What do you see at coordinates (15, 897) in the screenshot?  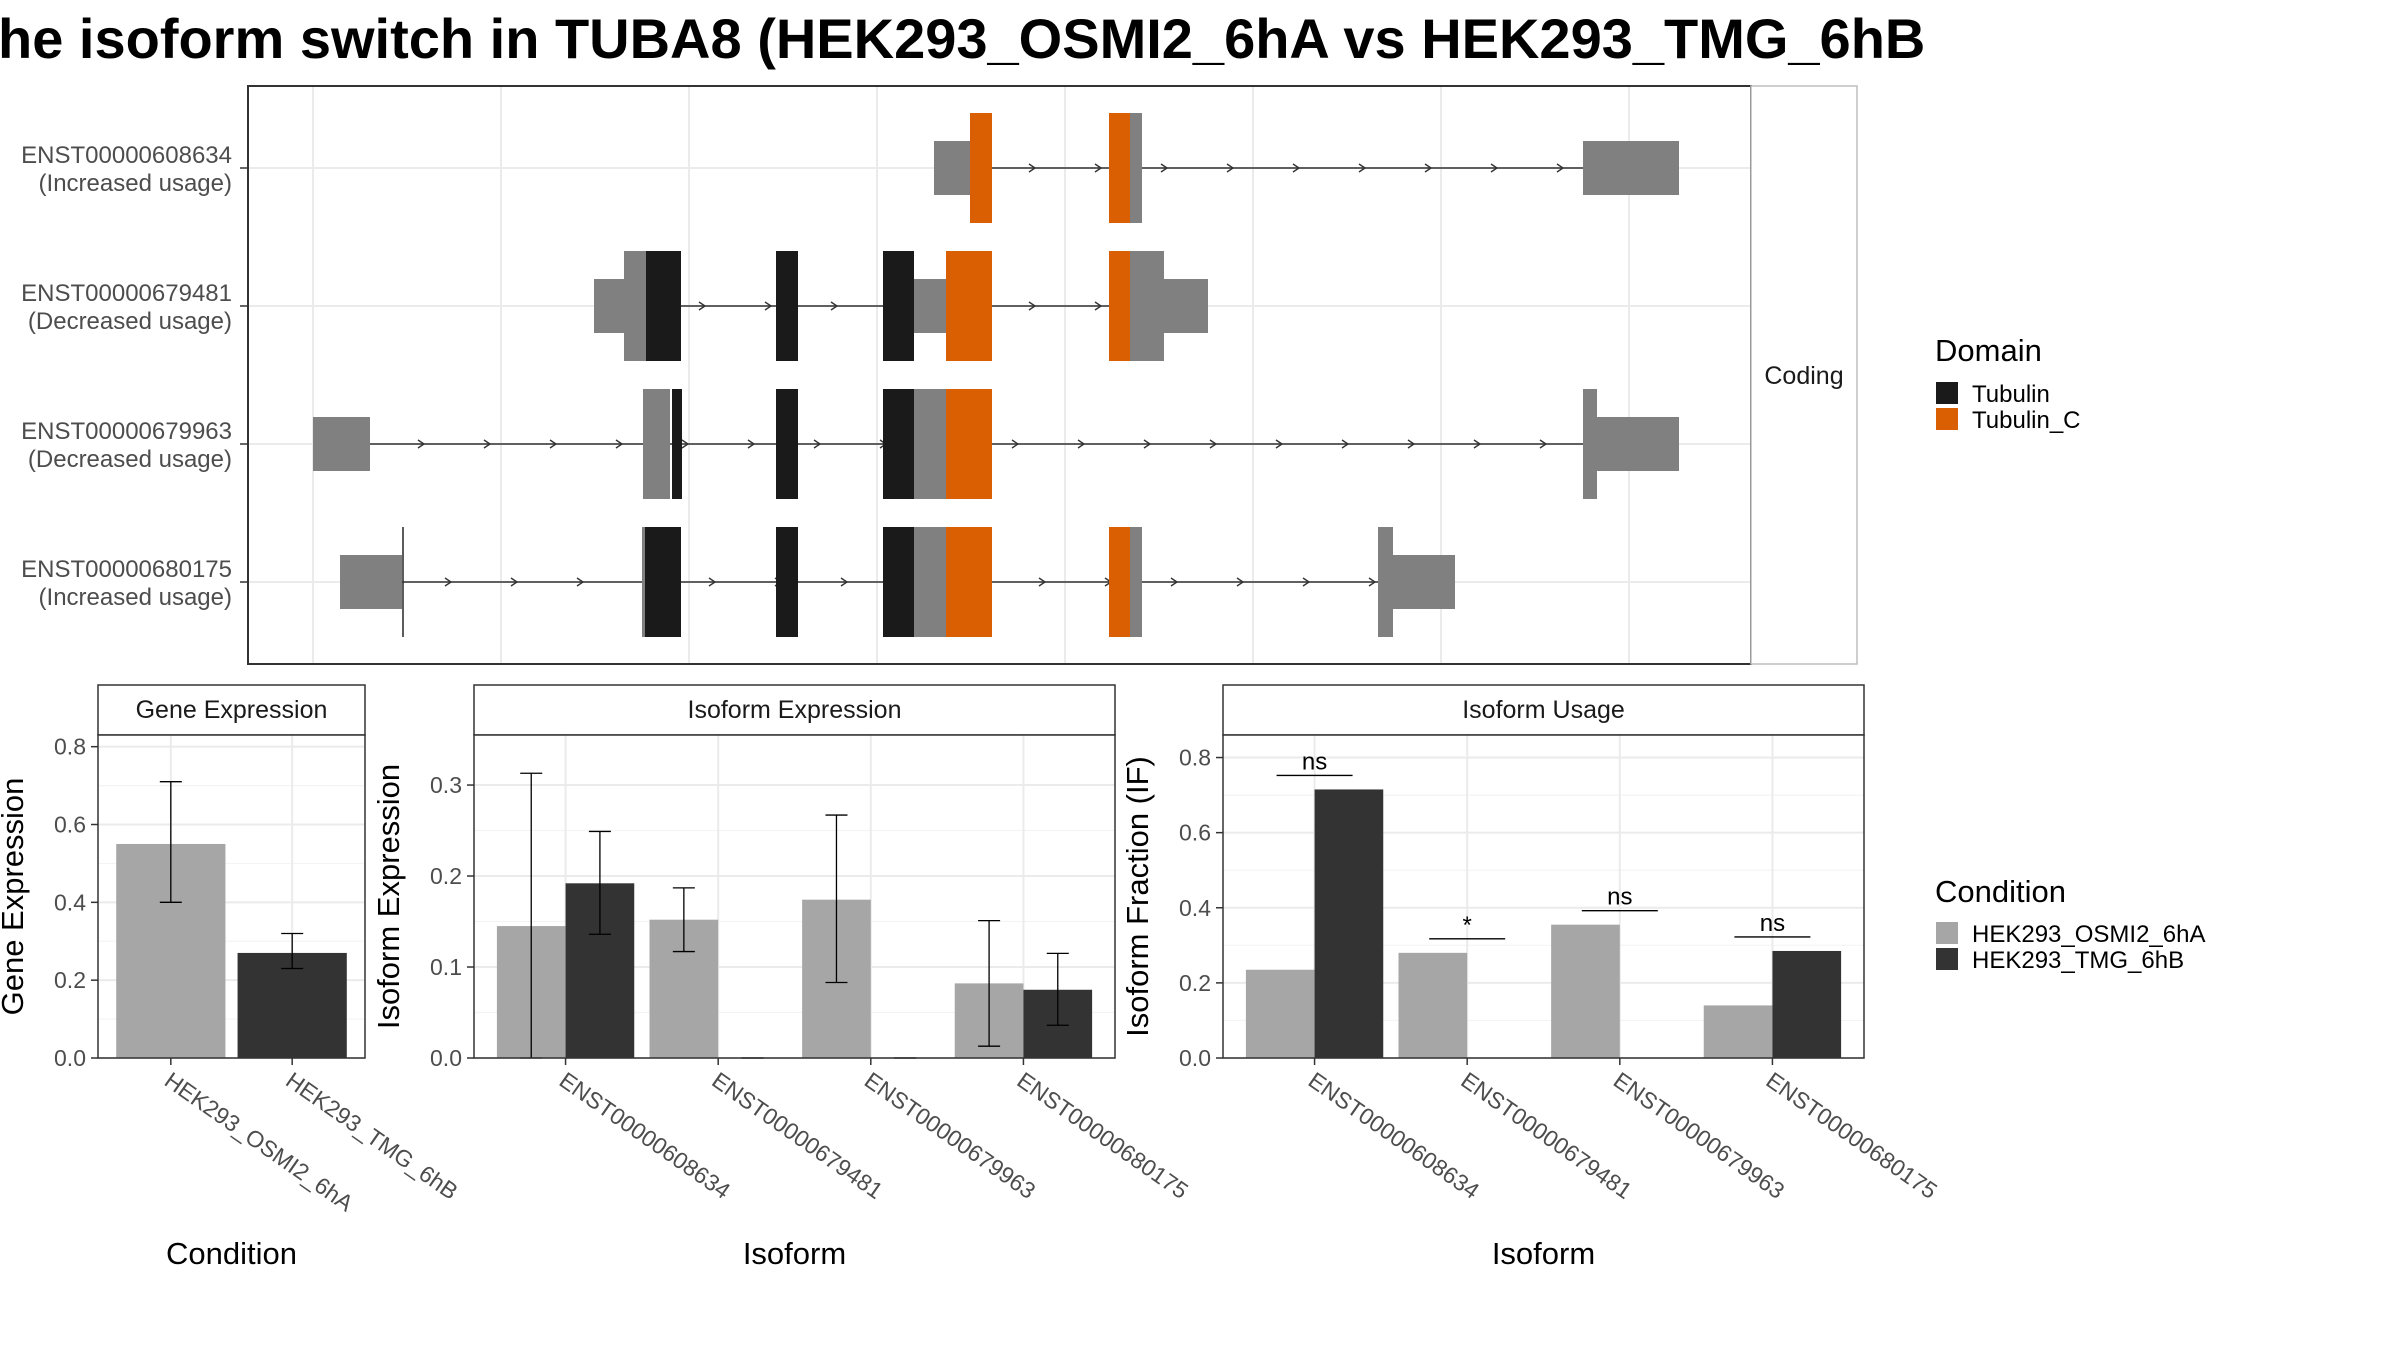 I see `y-axis-title: Gene Expression` at bounding box center [15, 897].